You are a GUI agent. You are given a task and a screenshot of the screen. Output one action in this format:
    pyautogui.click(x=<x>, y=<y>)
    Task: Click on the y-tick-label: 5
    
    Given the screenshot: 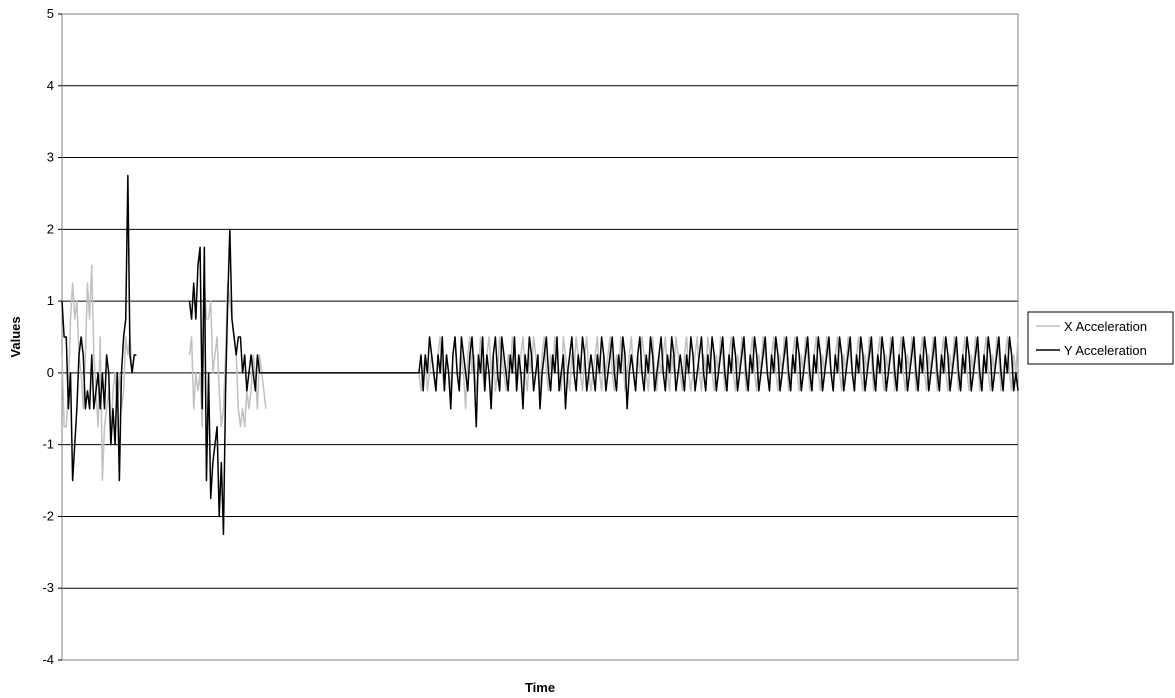 What is the action you would take?
    pyautogui.click(x=50, y=13)
    